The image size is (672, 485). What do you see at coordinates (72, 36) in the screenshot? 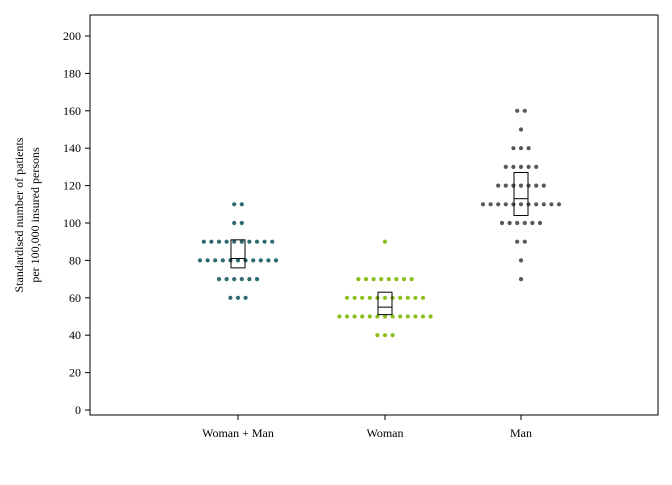
I see `y-tick-label-200: 200` at bounding box center [72, 36].